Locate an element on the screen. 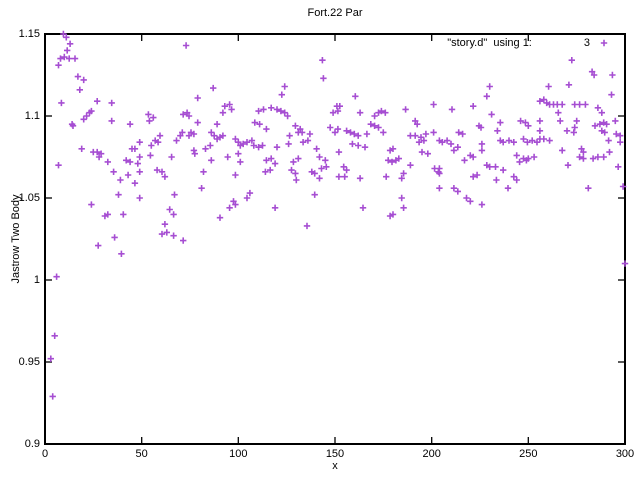 This screenshot has width=640, height=480. x-axis-label: x is located at coordinates (335, 466).